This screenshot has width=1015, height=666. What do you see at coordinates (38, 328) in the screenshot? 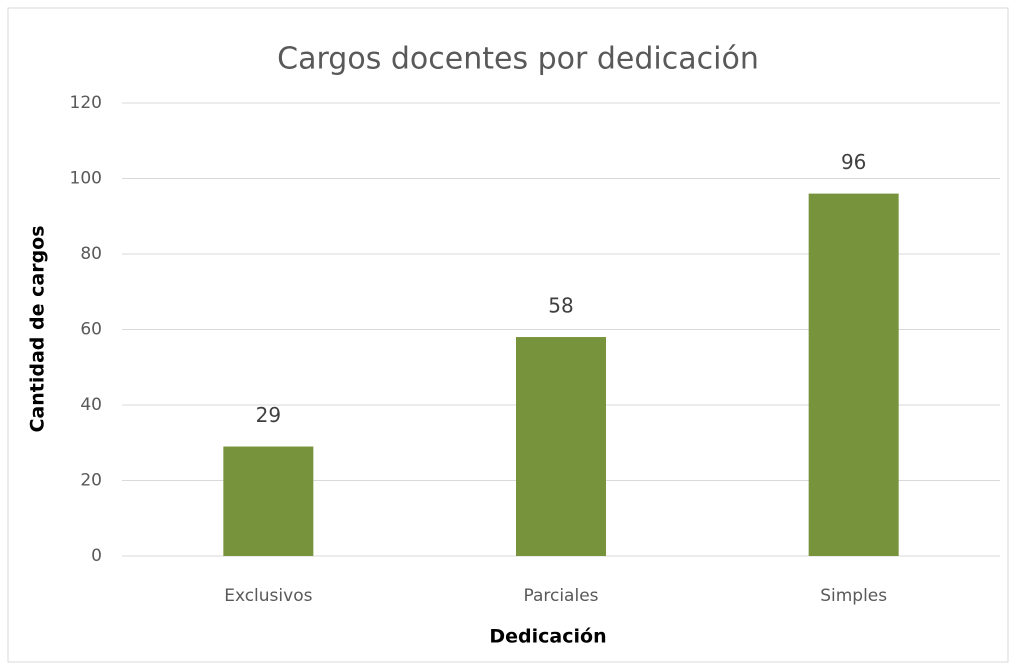
I see `y-axis-label: Cantidad de cargos` at bounding box center [38, 328].